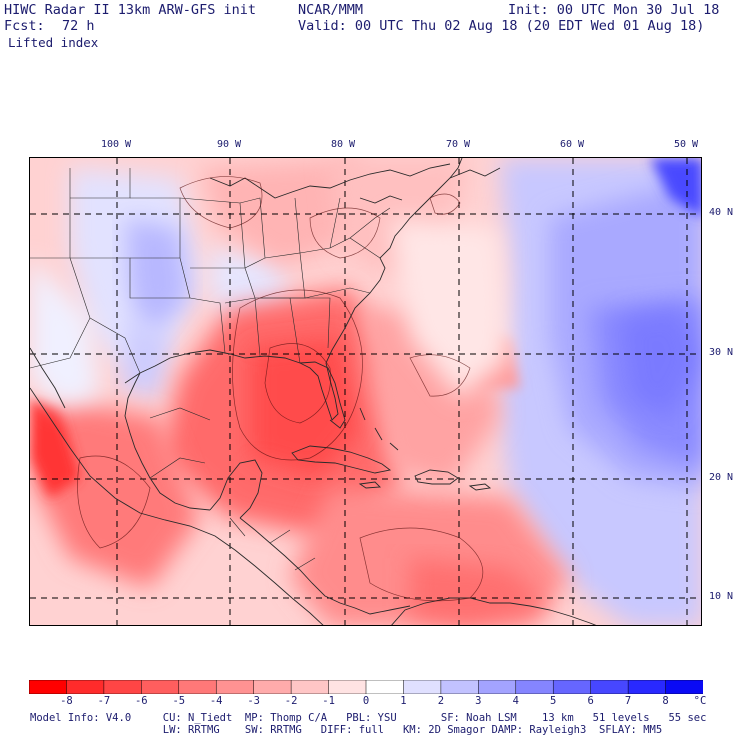 The height and width of the screenshot is (740, 740). What do you see at coordinates (331, 10) in the screenshot?
I see `organization-label: NCAR/MMM` at bounding box center [331, 10].